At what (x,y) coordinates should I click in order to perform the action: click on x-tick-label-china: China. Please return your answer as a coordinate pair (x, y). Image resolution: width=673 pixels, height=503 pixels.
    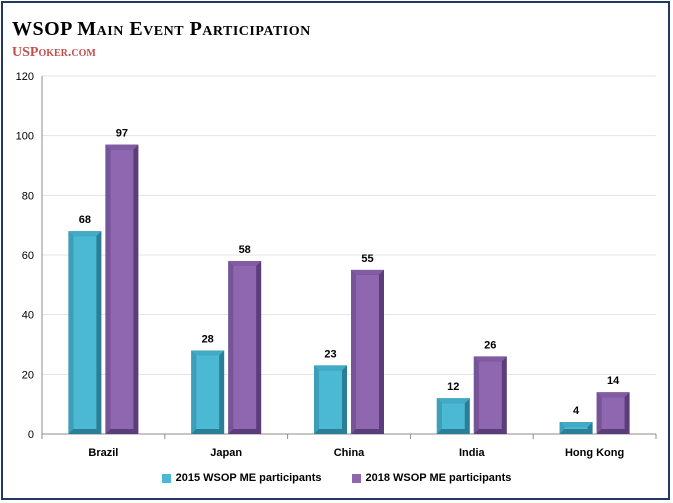
    Looking at the image, I should click on (349, 453).